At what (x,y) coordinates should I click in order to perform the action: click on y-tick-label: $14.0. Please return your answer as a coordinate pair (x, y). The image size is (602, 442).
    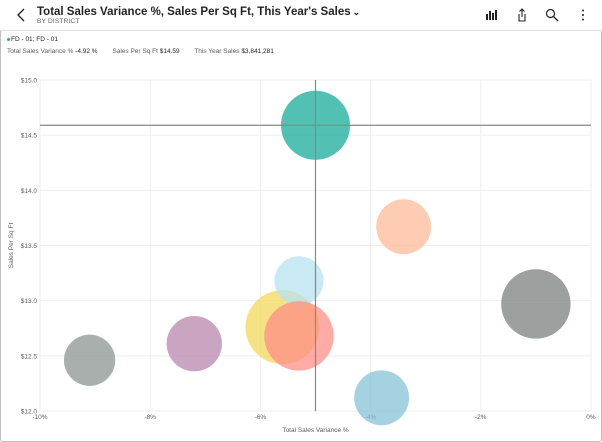
    Looking at the image, I should click on (29, 191).